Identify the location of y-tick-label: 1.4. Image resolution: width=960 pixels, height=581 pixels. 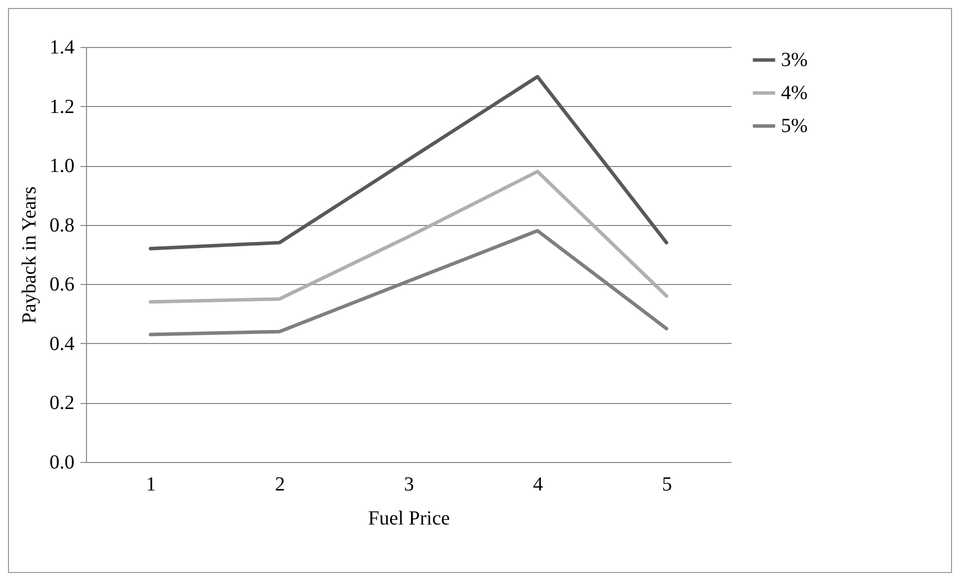
(62, 47).